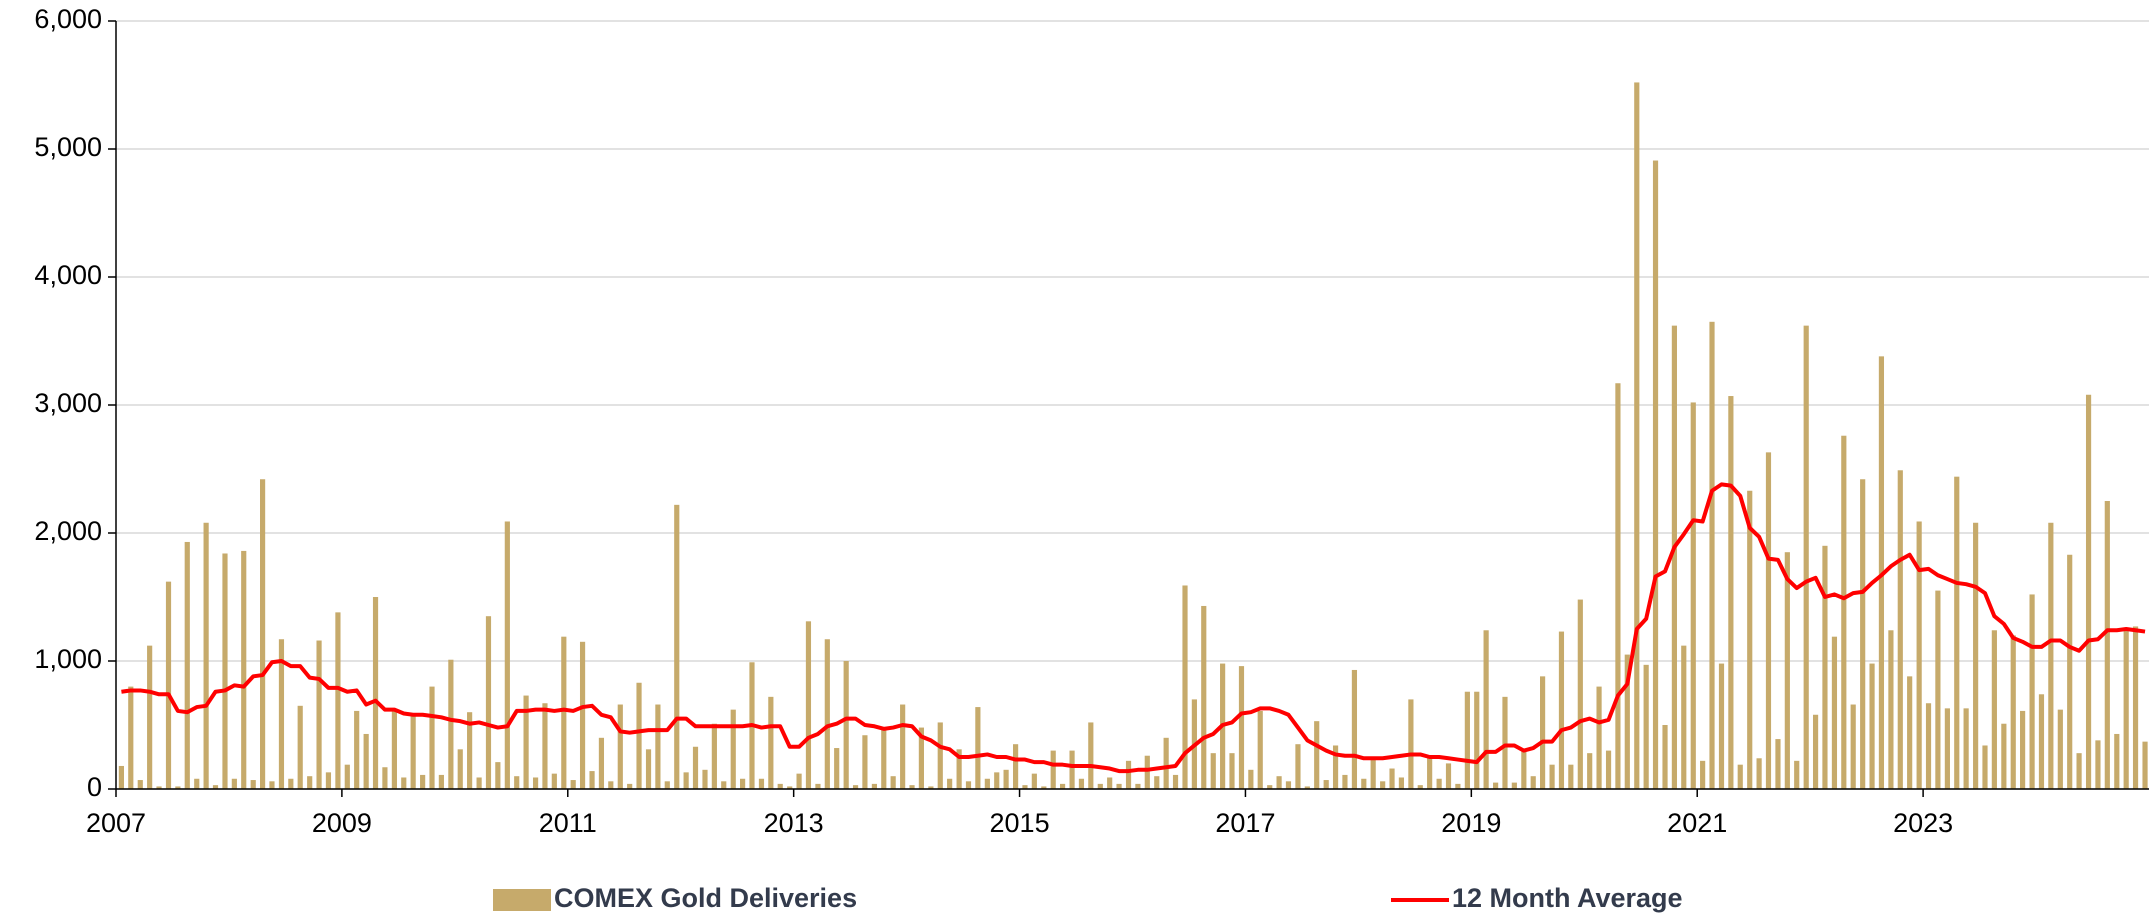 The width and height of the screenshot is (2149, 918). I want to click on legend: COMEX Gold Deliveries 12 Month Average, so click(1088, 898).